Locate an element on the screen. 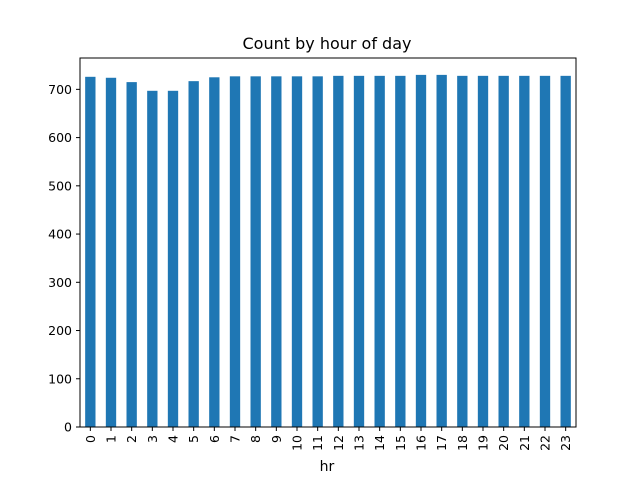 Image resolution: width=640 pixels, height=485 pixels. x-tick-label: 2 is located at coordinates (131, 439).